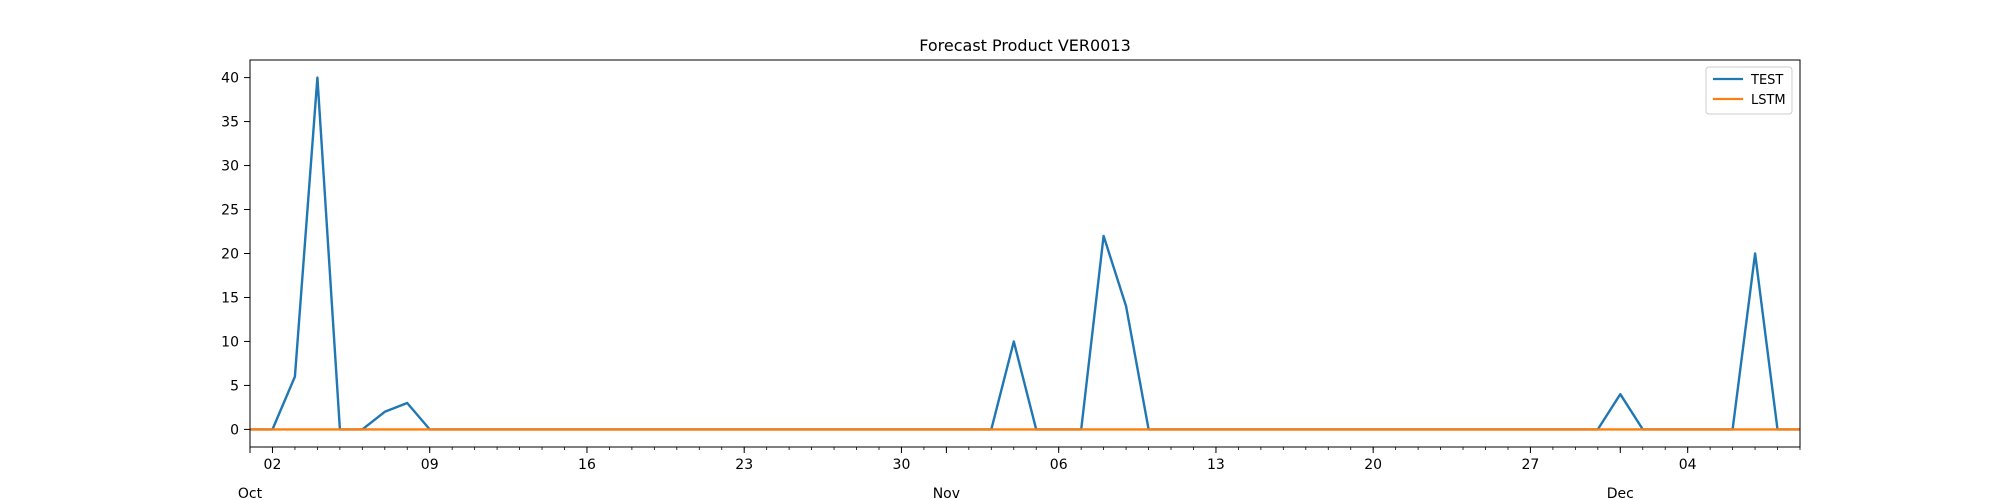  Describe the element at coordinates (1766, 80) in the screenshot. I see `legend-label-test: TEST` at that location.